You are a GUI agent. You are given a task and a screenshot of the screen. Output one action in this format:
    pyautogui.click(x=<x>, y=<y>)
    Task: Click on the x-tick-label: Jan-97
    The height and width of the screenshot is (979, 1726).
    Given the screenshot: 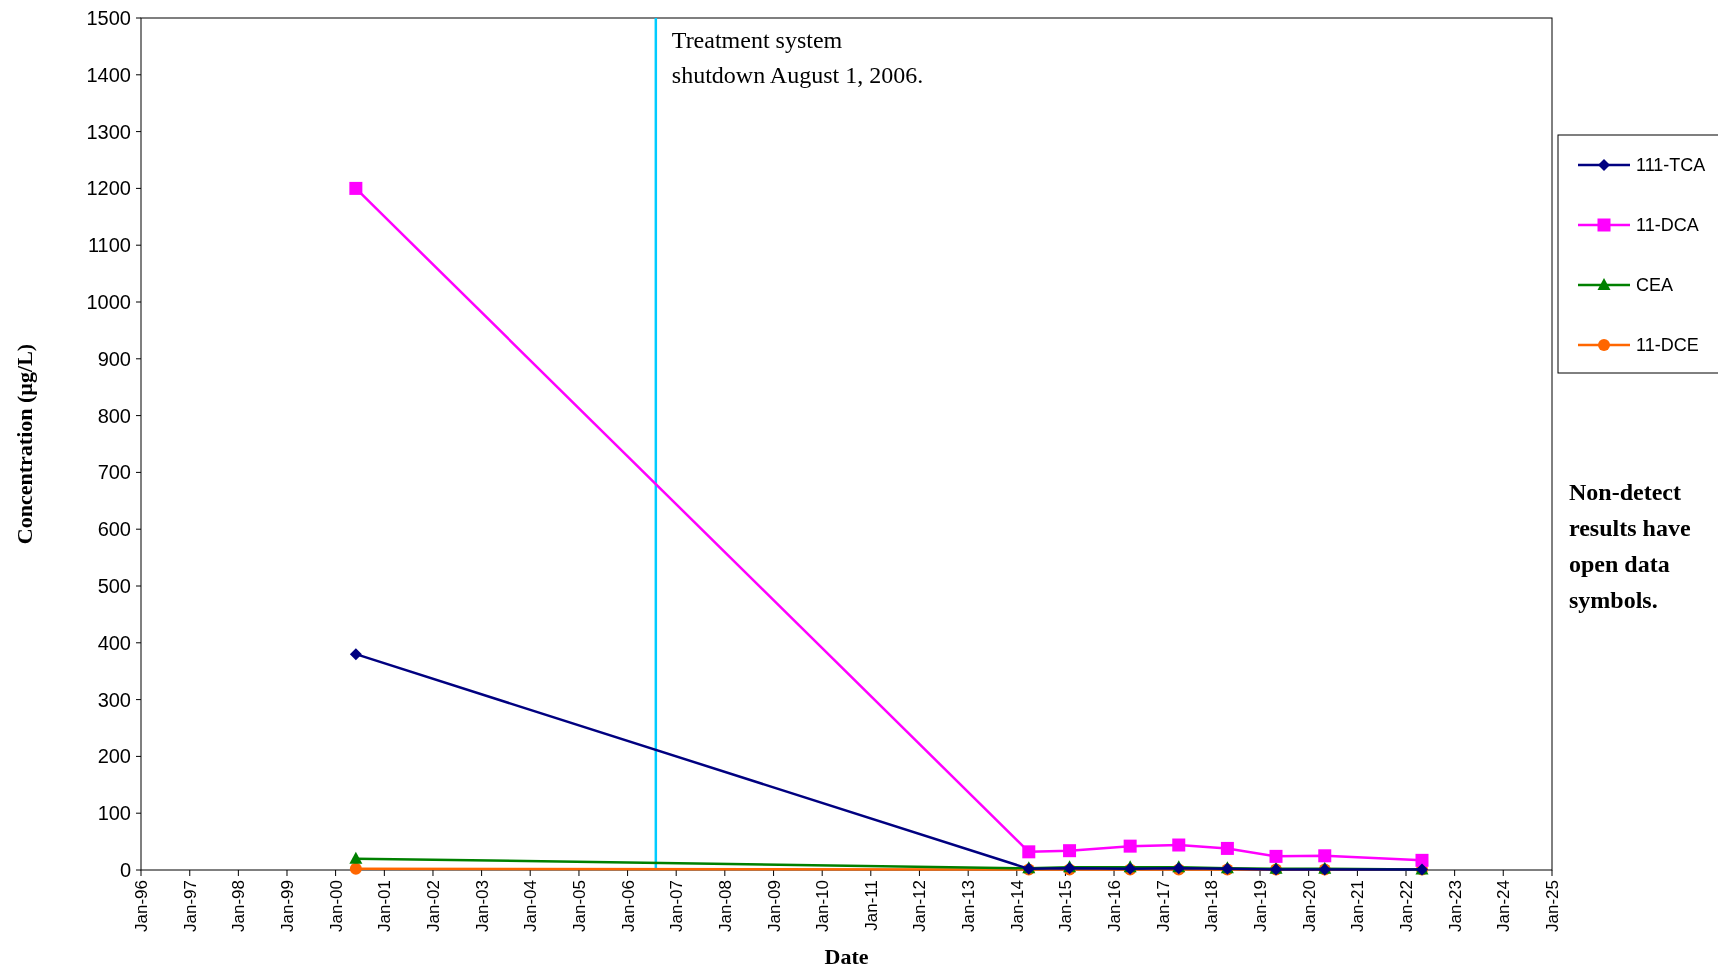 What is the action you would take?
    pyautogui.click(x=190, y=906)
    